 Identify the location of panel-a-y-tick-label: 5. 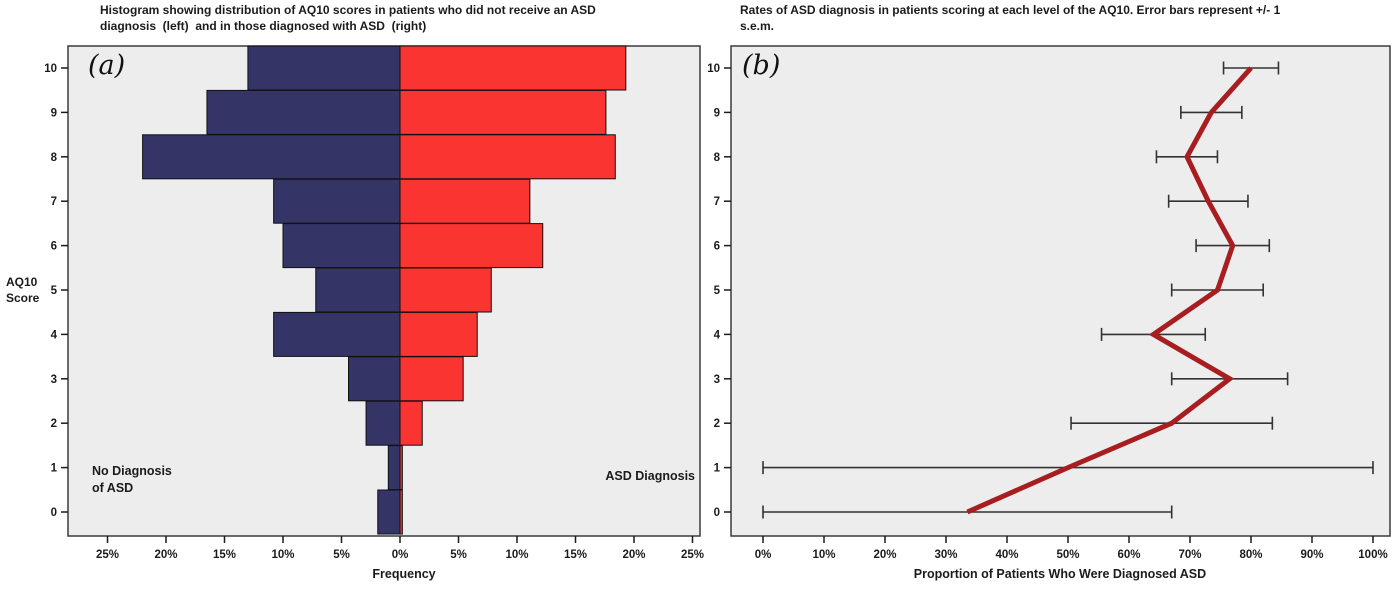
(54, 291).